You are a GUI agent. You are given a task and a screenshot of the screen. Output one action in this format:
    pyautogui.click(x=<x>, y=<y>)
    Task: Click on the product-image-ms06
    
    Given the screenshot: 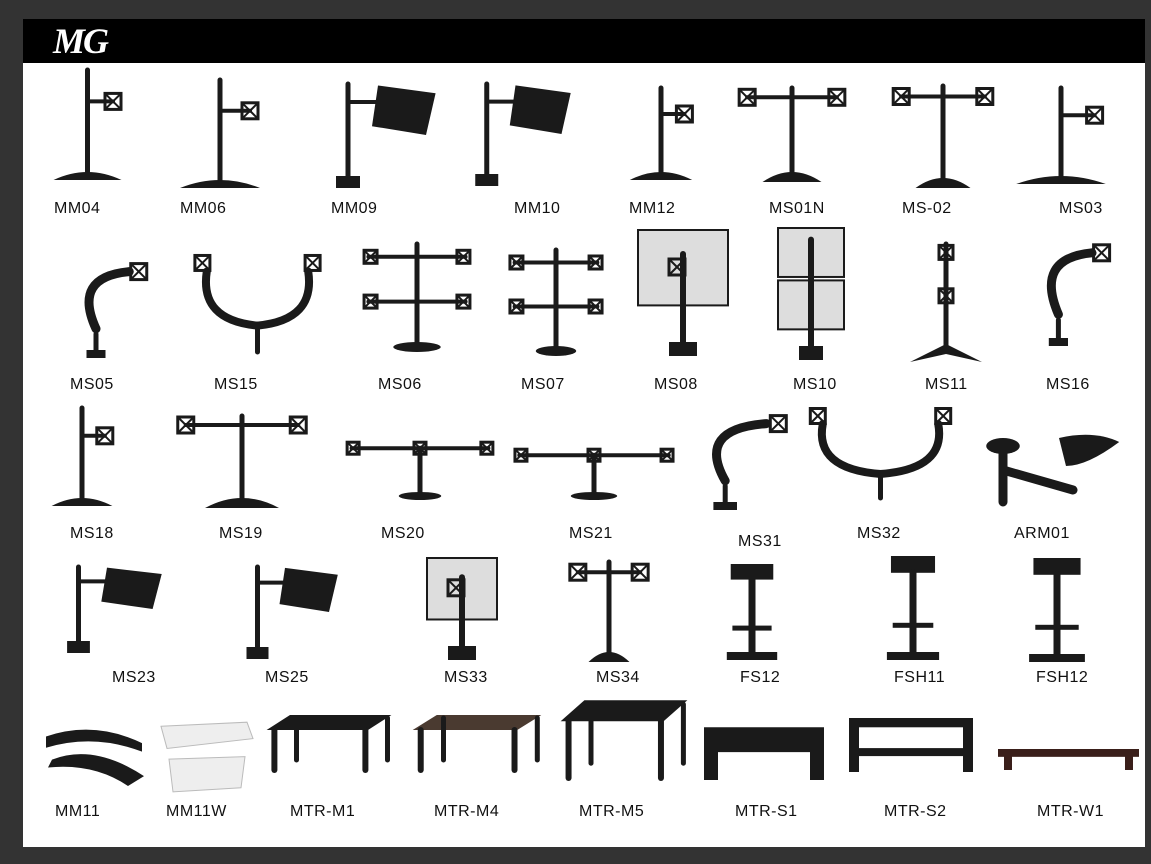 What is the action you would take?
    pyautogui.click(x=417, y=296)
    